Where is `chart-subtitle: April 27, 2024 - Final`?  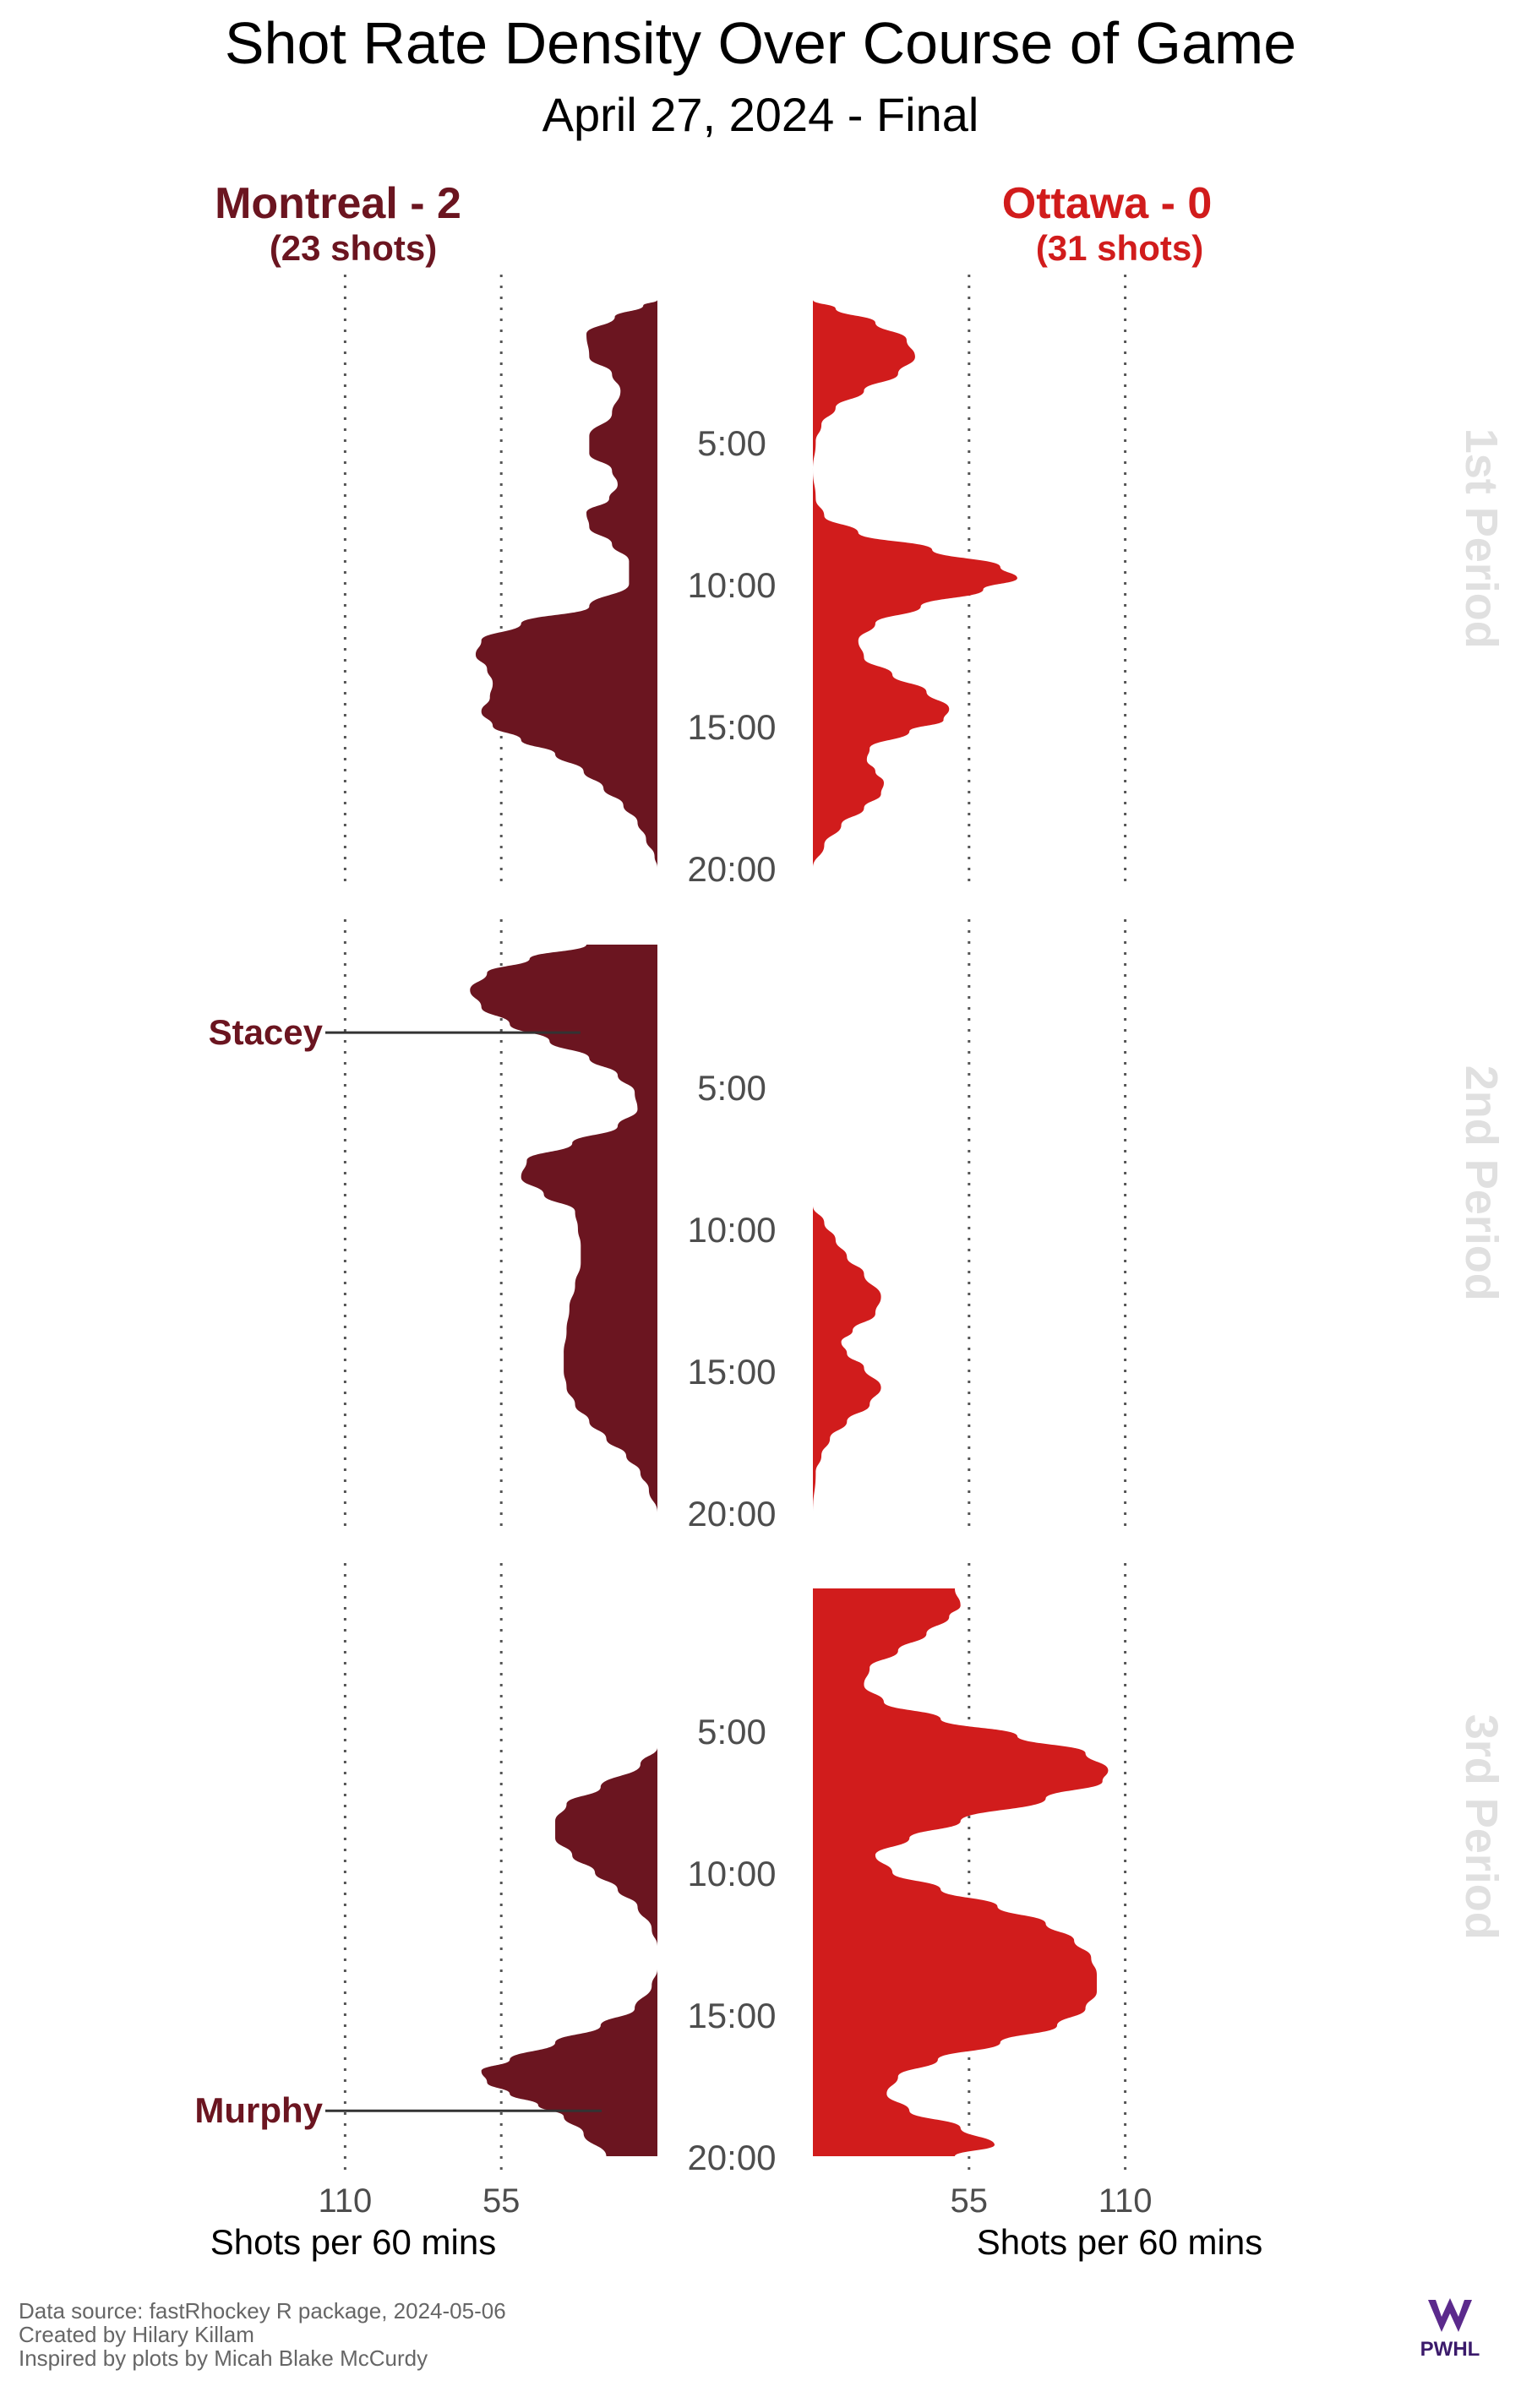 chart-subtitle: April 27, 2024 - Final is located at coordinates (760, 114).